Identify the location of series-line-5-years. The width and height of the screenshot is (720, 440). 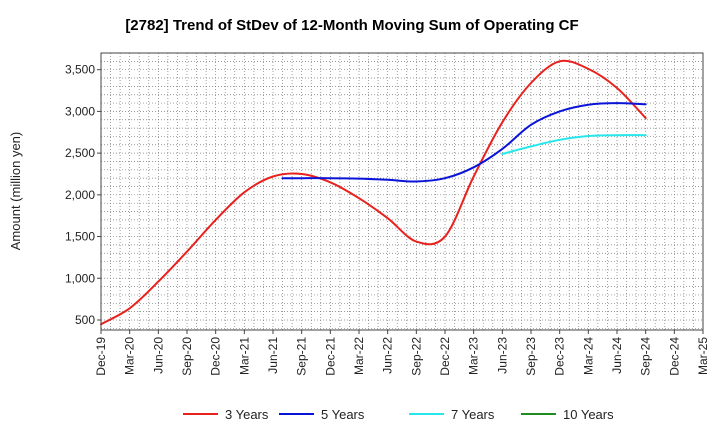
(464, 142).